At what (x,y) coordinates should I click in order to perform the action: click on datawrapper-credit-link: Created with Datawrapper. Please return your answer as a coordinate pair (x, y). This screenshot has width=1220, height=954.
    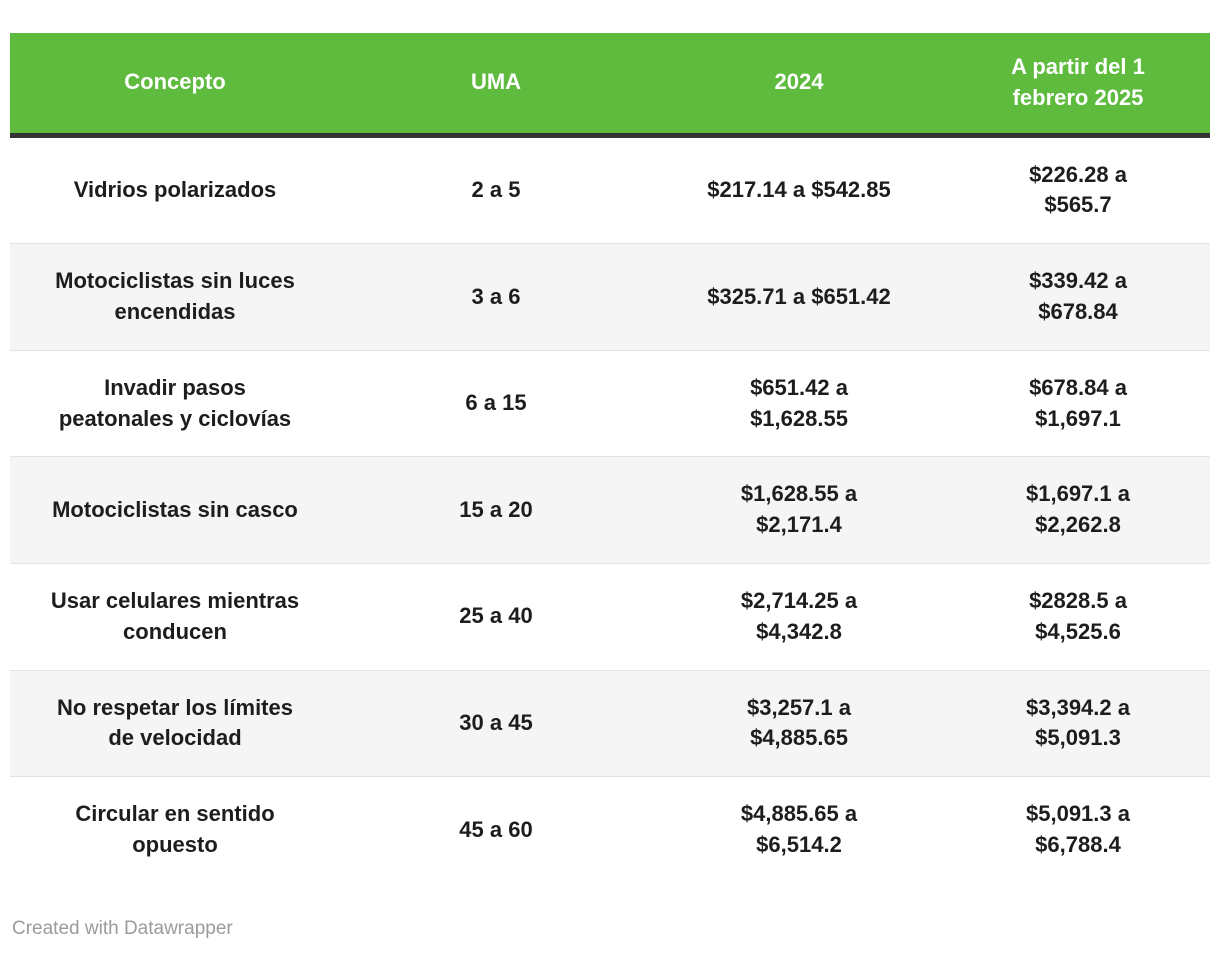
    Looking at the image, I should click on (122, 928).